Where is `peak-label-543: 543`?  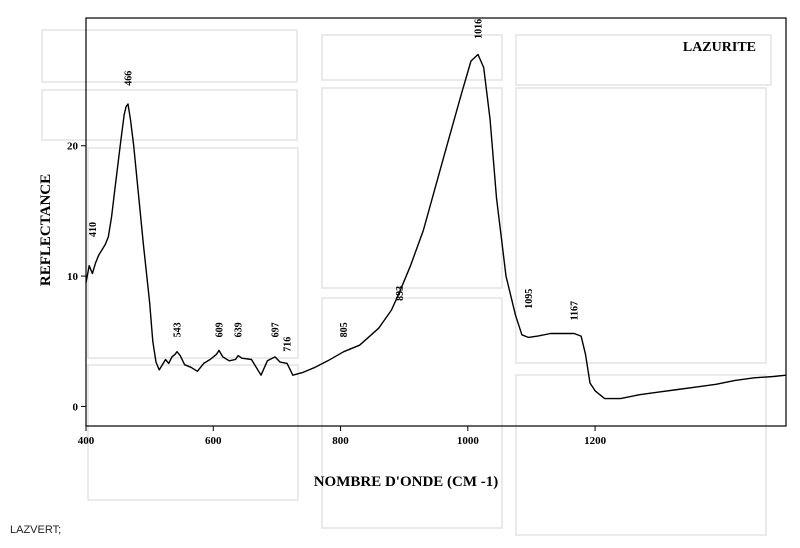 peak-label-543: 543 is located at coordinates (178, 329).